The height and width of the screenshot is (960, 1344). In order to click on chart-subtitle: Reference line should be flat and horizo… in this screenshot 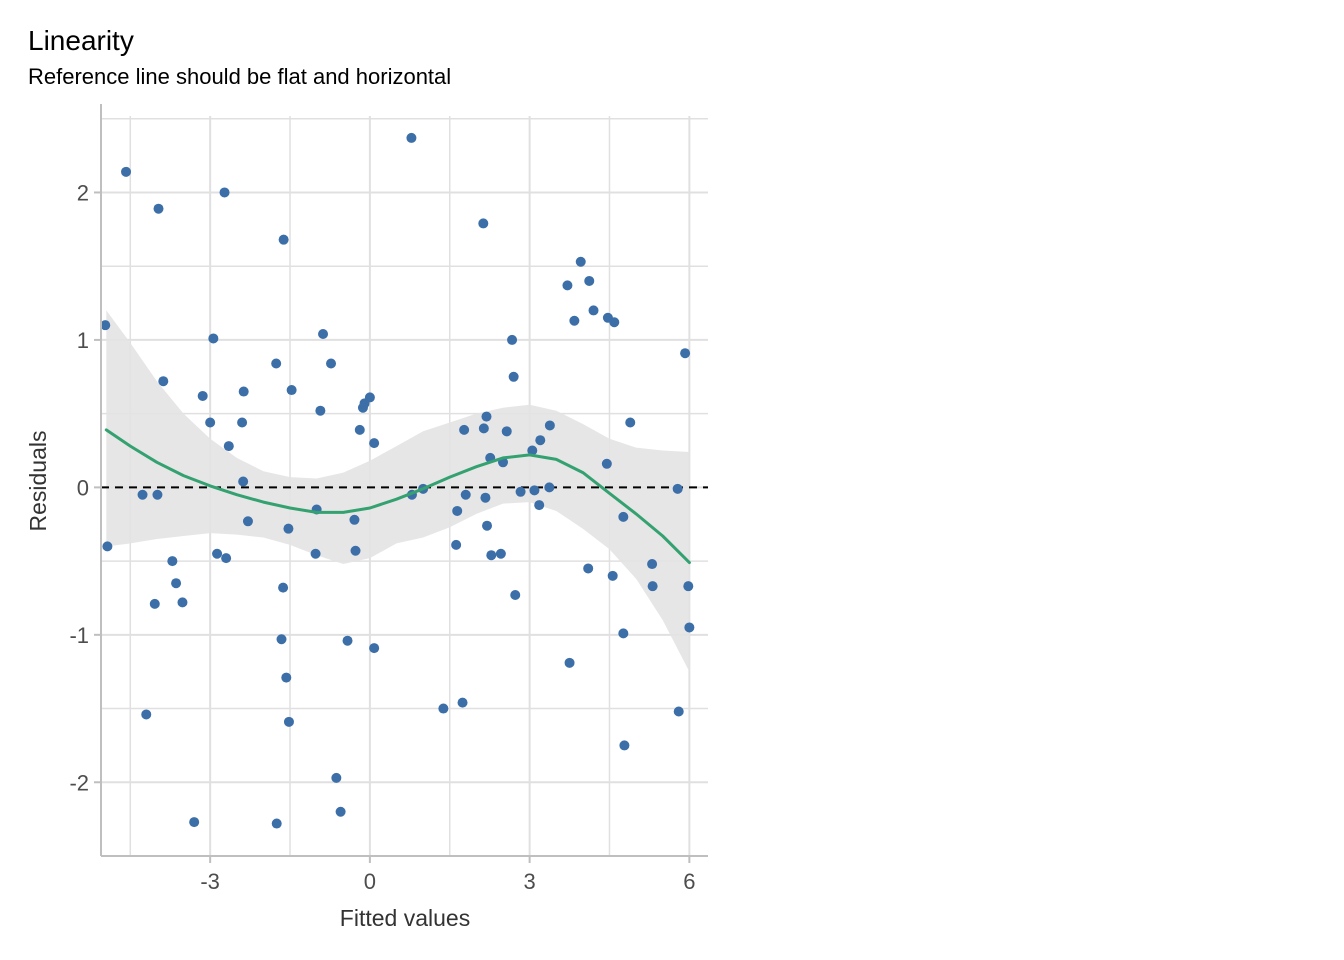, I will do `click(239, 76)`.